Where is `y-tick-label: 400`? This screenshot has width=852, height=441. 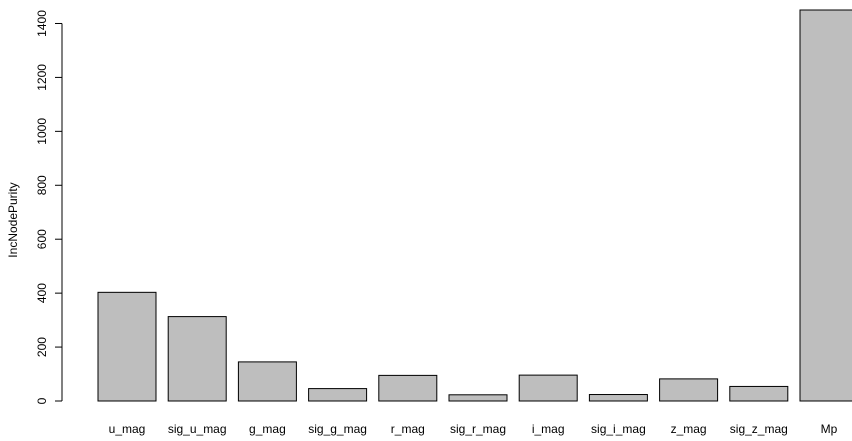 y-tick-label: 400 is located at coordinates (42, 293).